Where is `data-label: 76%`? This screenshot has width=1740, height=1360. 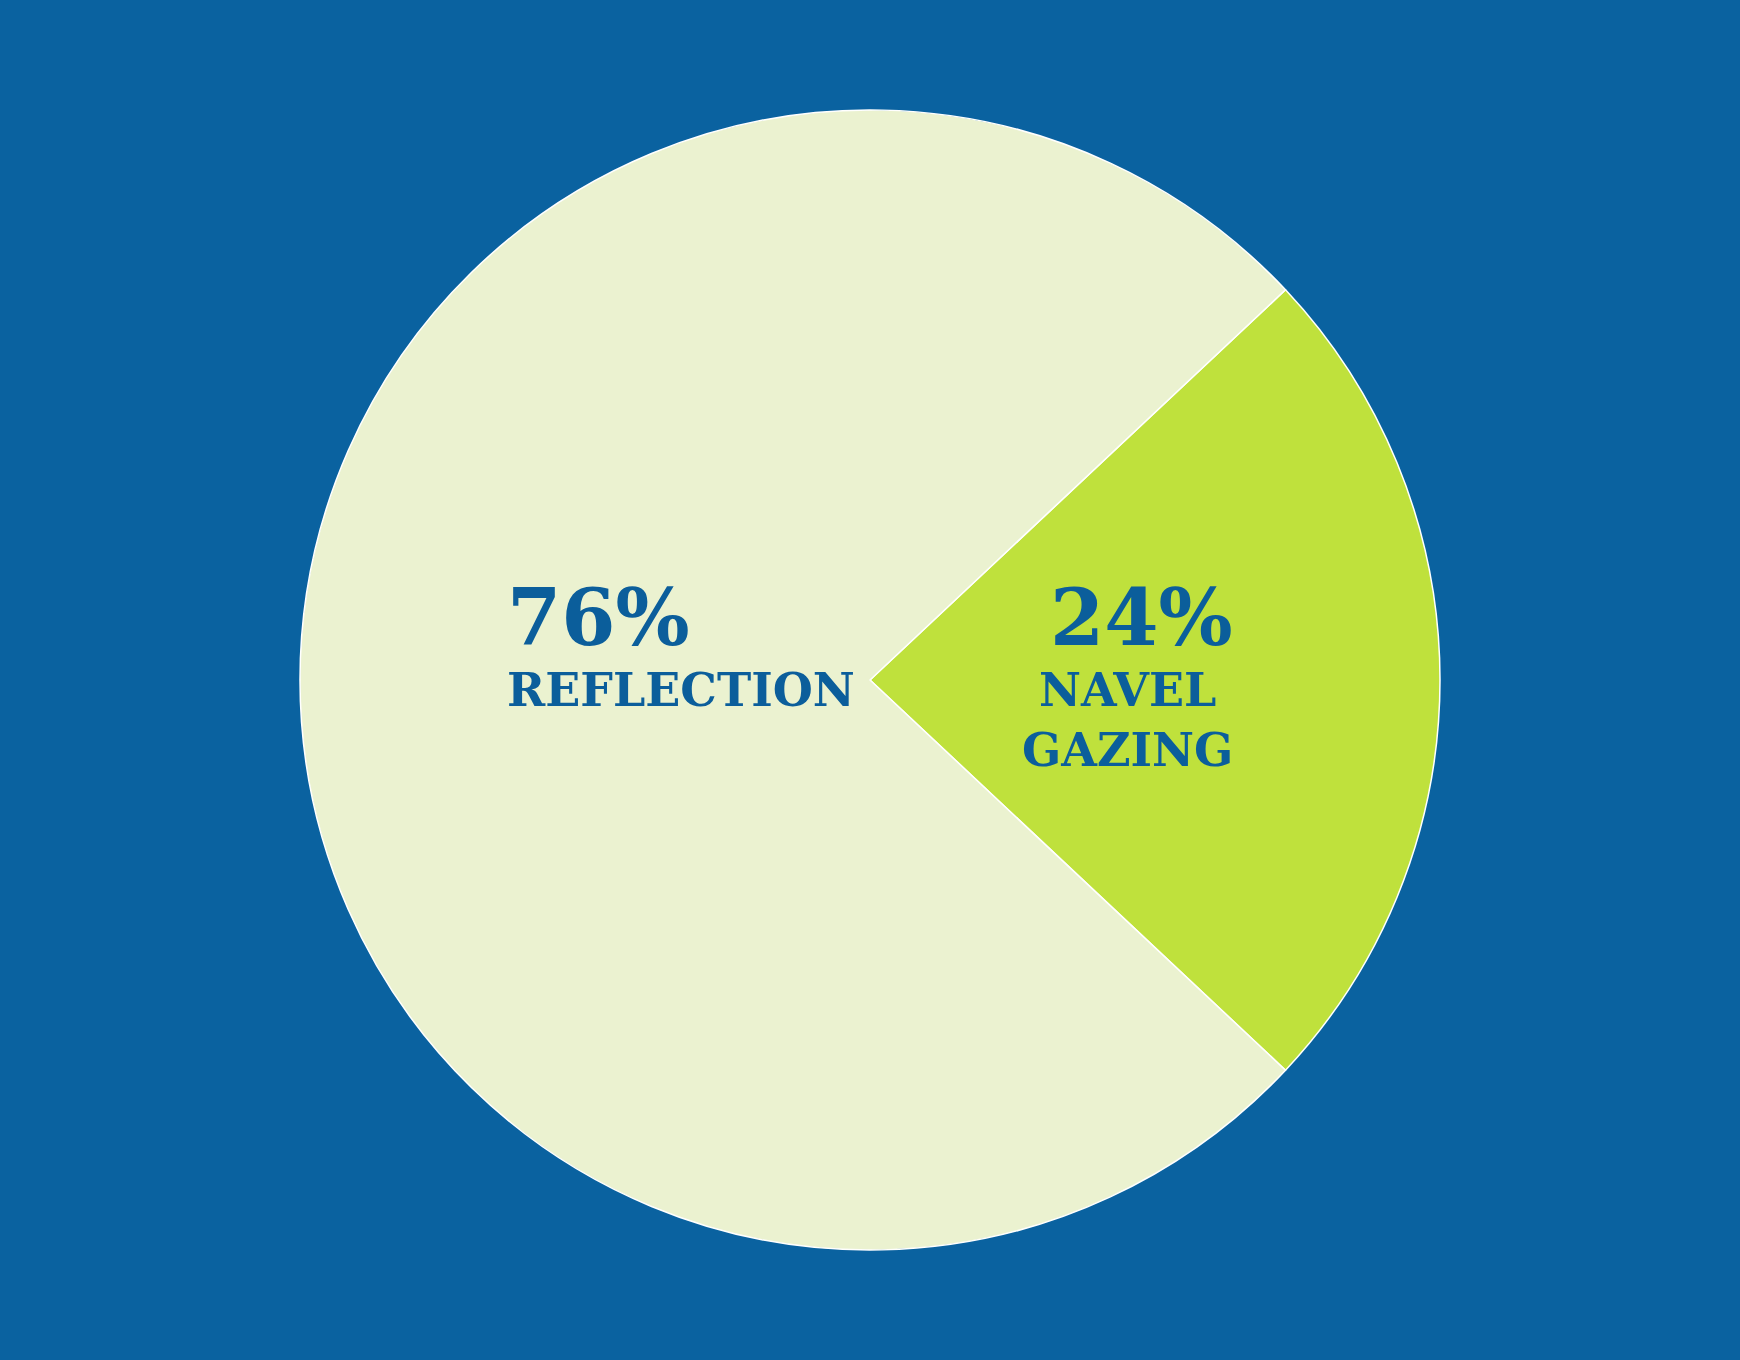
data-label: 76% is located at coordinates (598, 617).